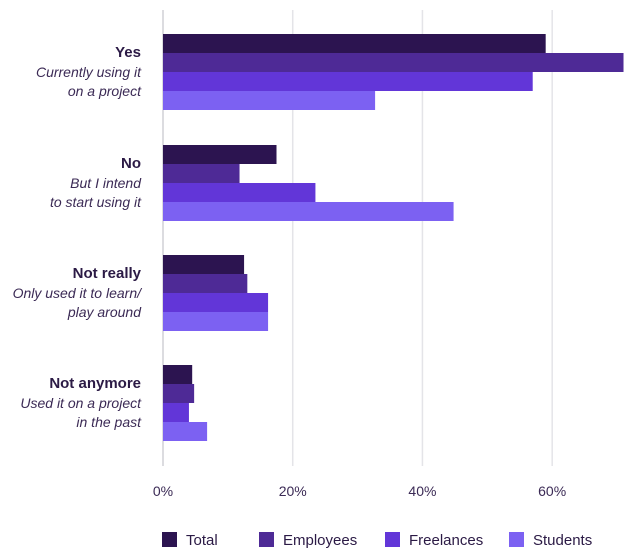  Describe the element at coordinates (266, 539) in the screenshot. I see `legend-swatch-employees` at that location.